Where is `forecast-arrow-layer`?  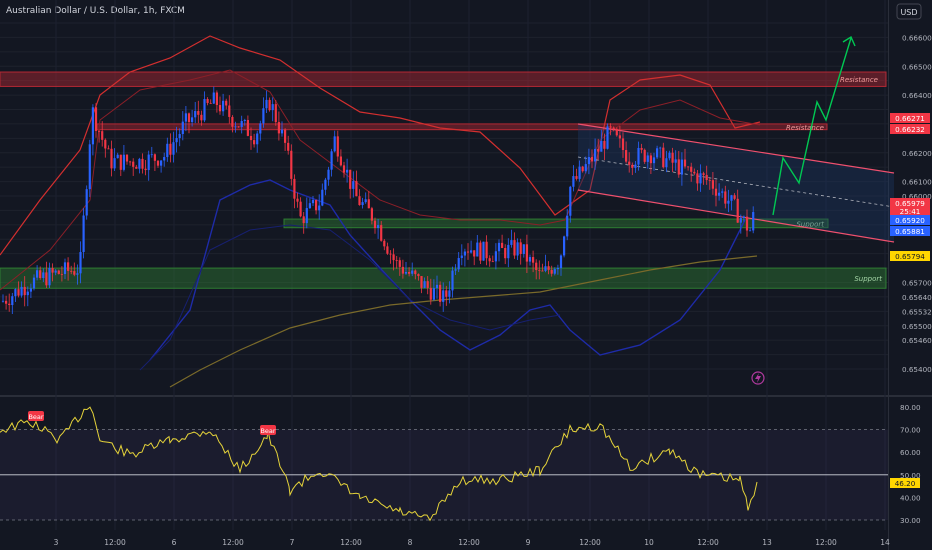 forecast-arrow-layer is located at coordinates (814, 125).